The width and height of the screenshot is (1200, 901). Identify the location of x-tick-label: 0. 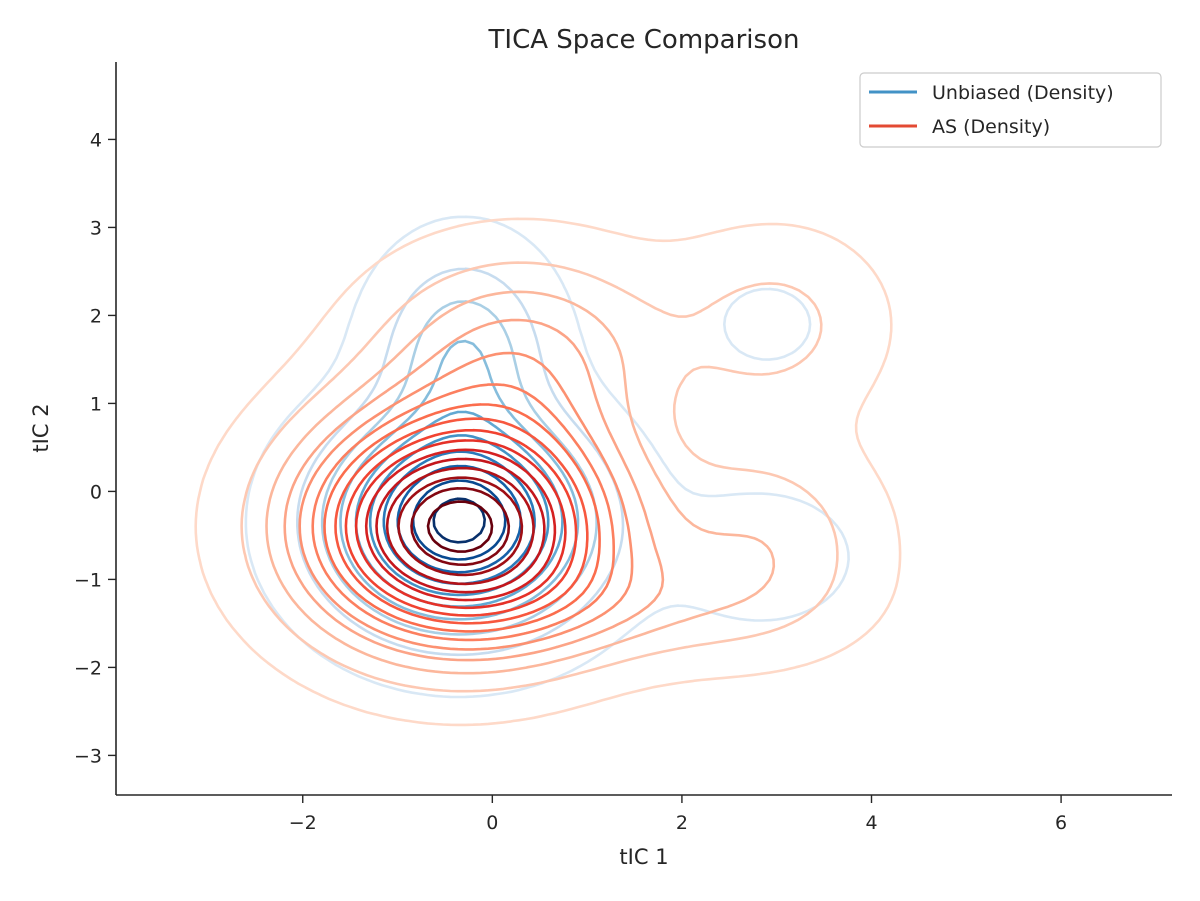
(492, 823).